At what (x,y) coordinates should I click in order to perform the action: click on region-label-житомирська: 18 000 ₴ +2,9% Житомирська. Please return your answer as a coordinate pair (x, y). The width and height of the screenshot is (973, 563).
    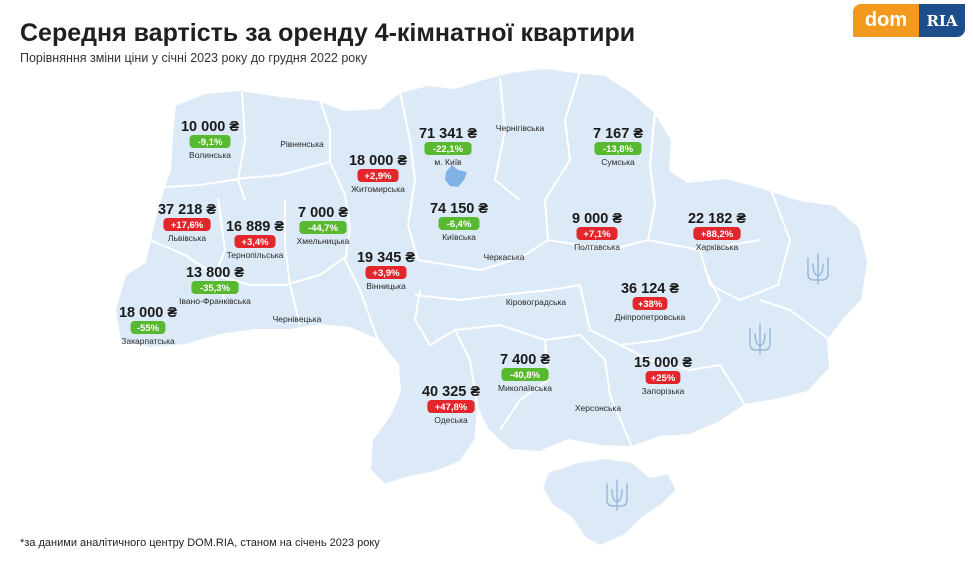
    Looking at the image, I should click on (378, 173).